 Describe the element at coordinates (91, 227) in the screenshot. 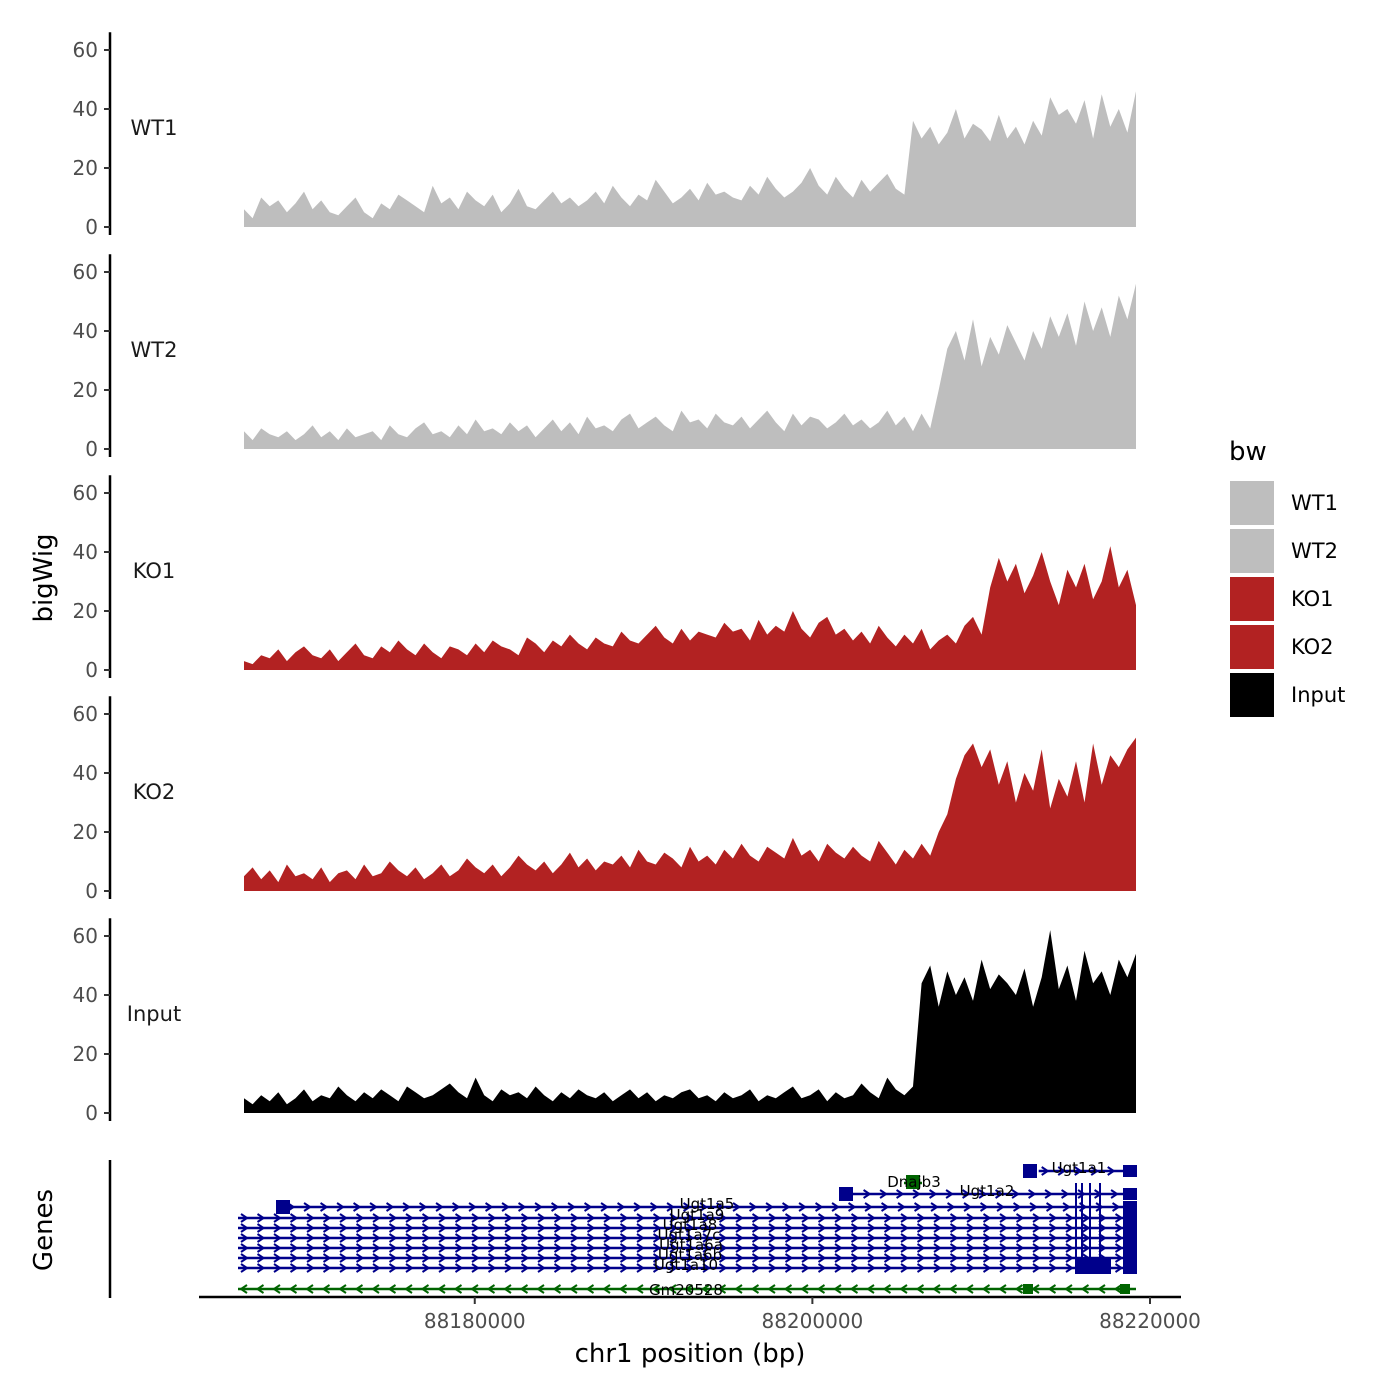

I see `y-tick-label: 0` at that location.